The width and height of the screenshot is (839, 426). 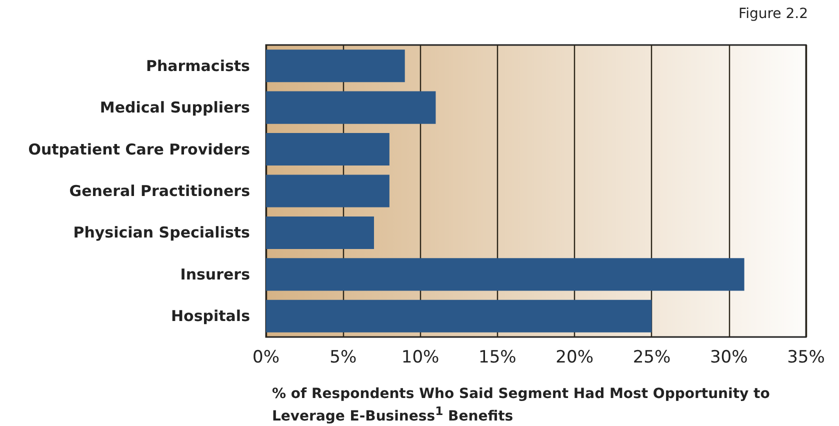 What do you see at coordinates (266, 358) in the screenshot?
I see `x-tick-label: 0%` at bounding box center [266, 358].